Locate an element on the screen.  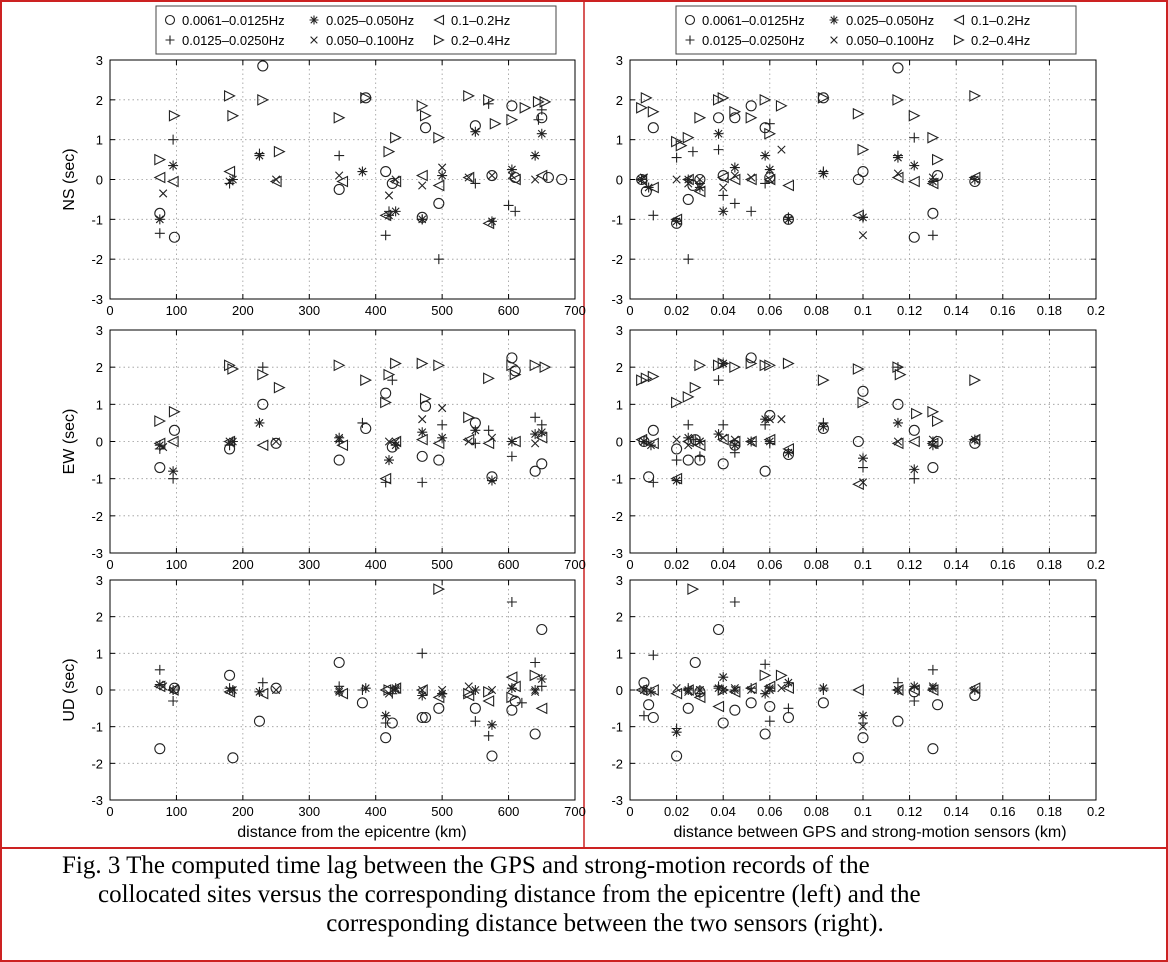
legend-marker-triangle-left is located at coordinates (439, 20).